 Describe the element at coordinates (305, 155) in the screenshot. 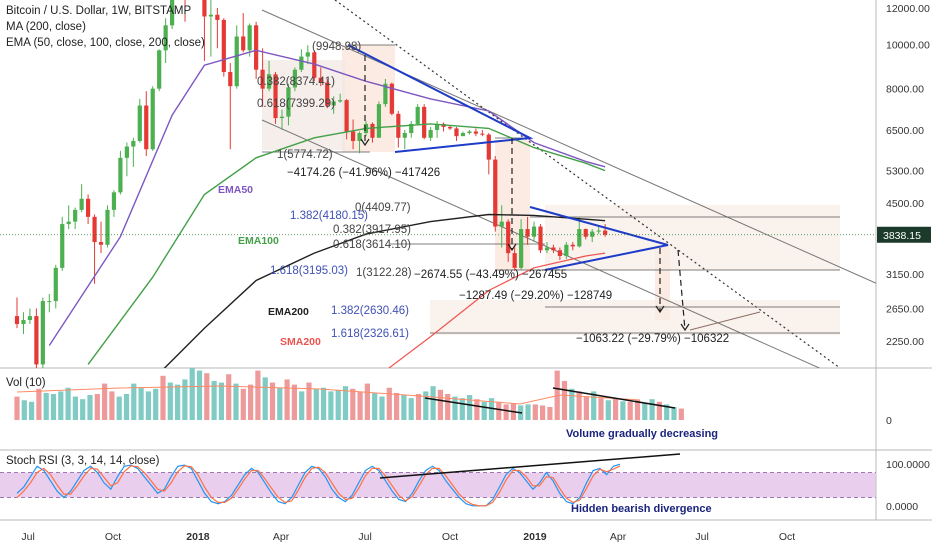

I see `fib-level-label: 1(5774.72)` at that location.